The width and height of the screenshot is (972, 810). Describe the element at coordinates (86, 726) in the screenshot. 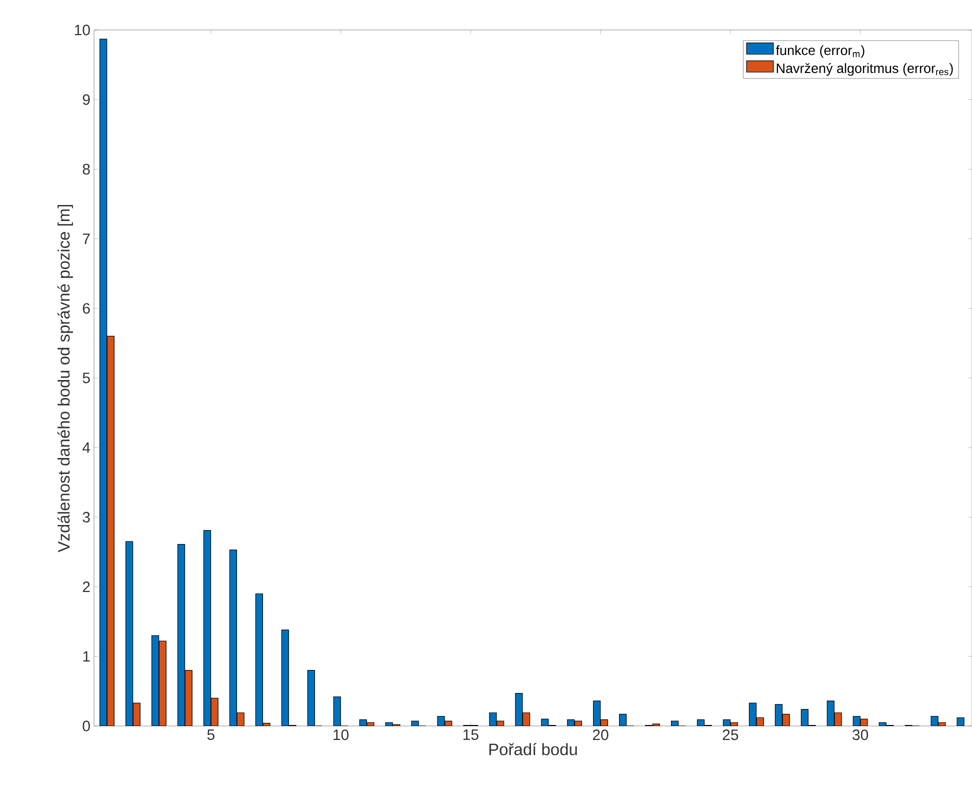

I see `y-tick-label: 0` at that location.